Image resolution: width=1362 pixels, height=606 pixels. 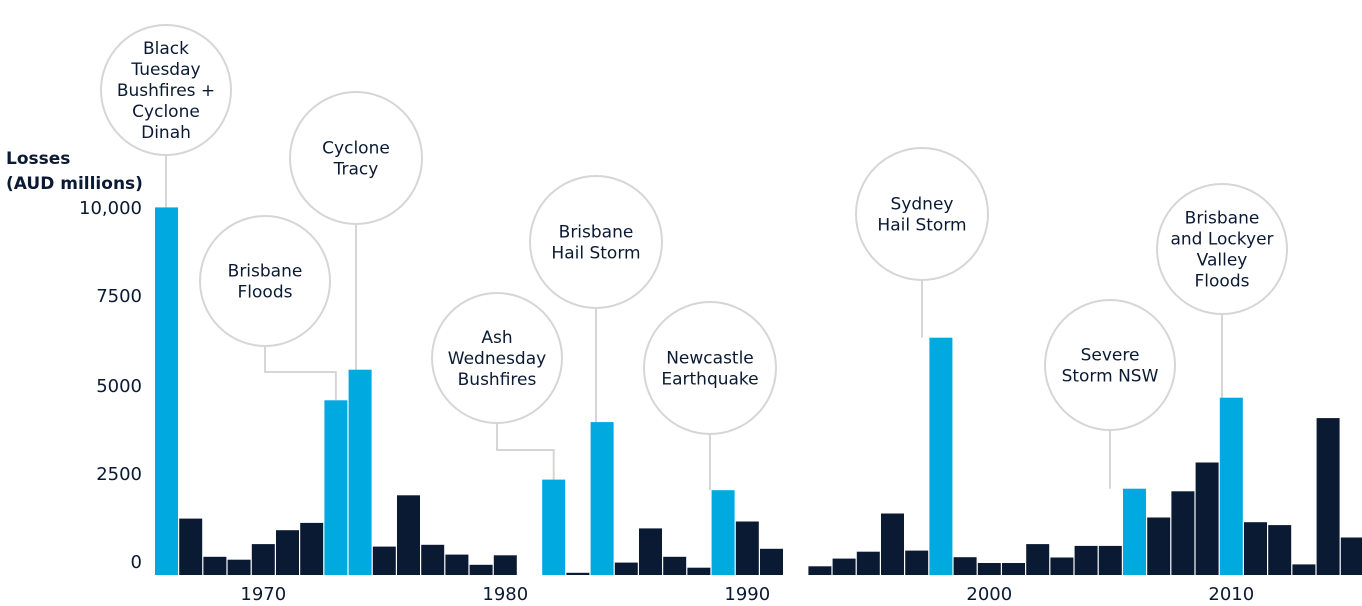 I want to click on annotation-label: Ash, so click(x=496, y=338).